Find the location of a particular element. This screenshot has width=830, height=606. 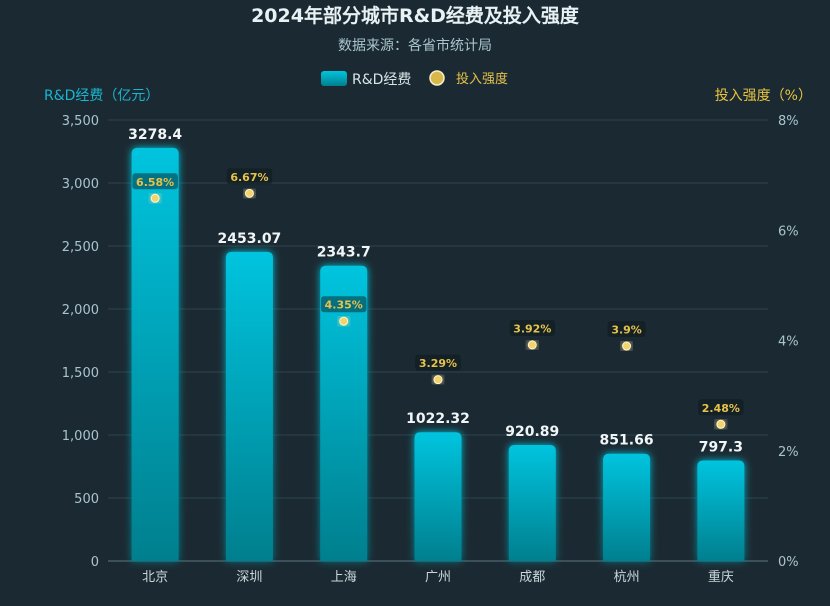

left-tick-label: 1,500 is located at coordinates (80, 373).